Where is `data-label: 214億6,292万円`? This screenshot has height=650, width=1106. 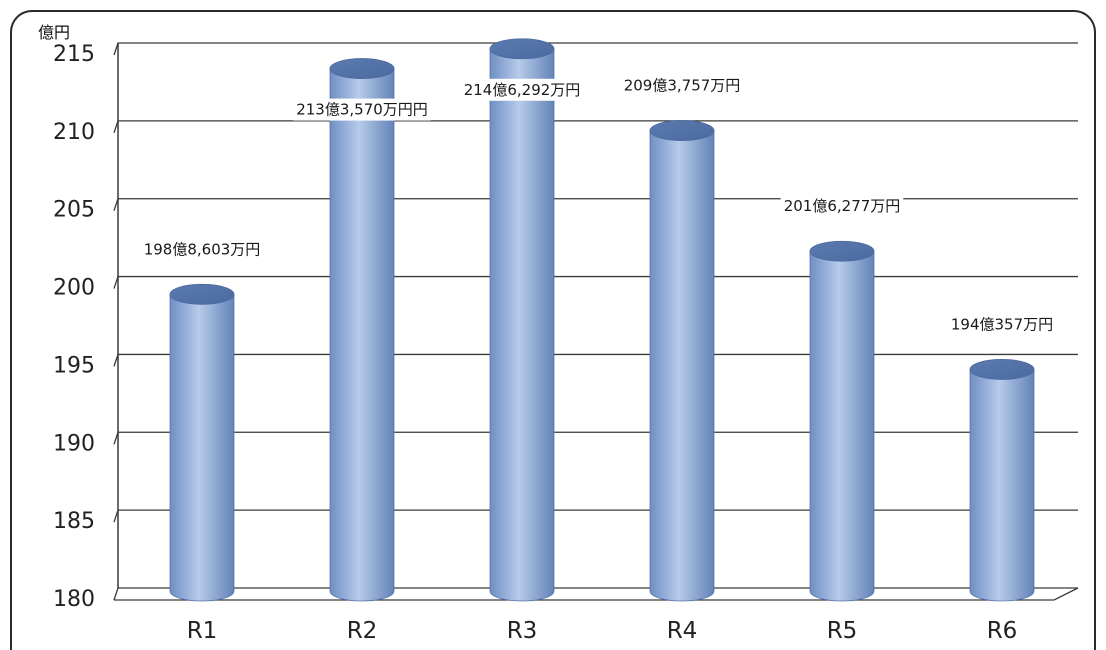 data-label: 214億6,292万円 is located at coordinates (522, 90).